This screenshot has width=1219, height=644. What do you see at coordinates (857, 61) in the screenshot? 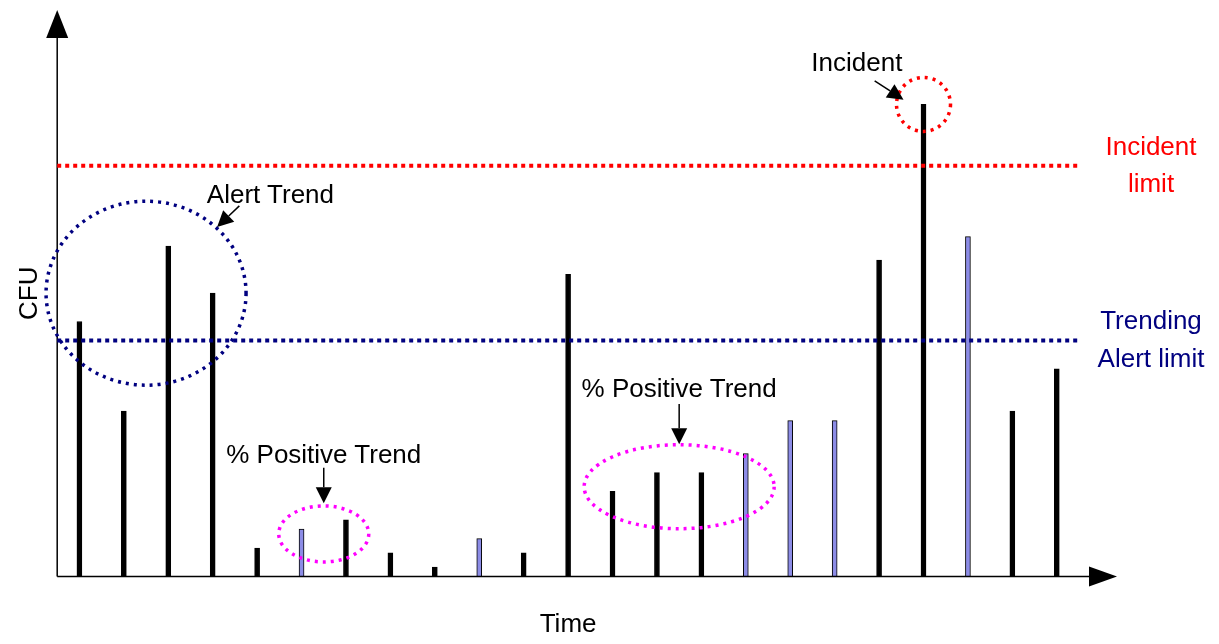
I see `text: Incident` at bounding box center [857, 61].